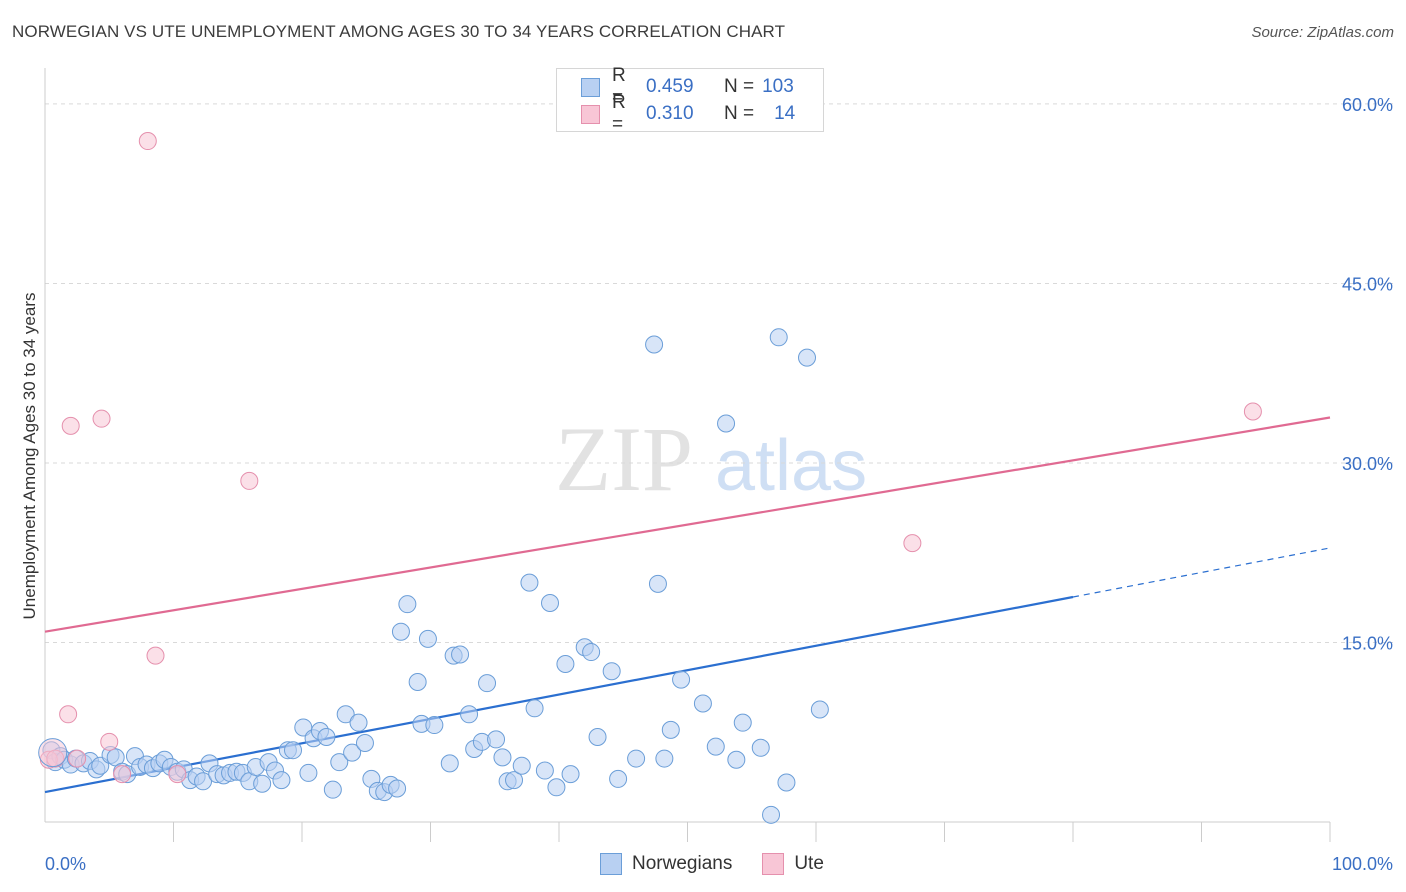 The width and height of the screenshot is (1406, 892). Describe the element at coordinates (590, 114) in the screenshot. I see `ute-swatch` at that location.